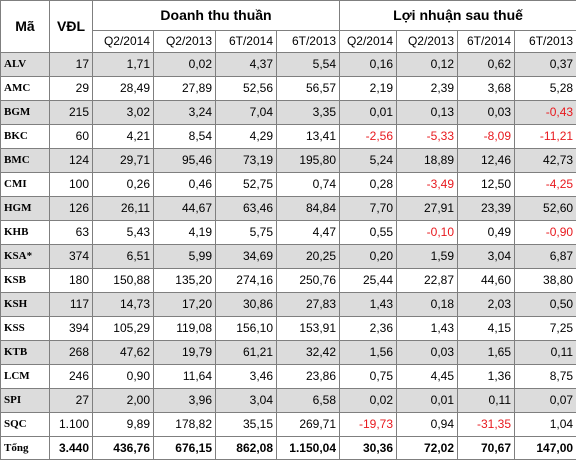 The height and width of the screenshot is (460, 576). I want to click on cell-profit: 2,36, so click(368, 329).